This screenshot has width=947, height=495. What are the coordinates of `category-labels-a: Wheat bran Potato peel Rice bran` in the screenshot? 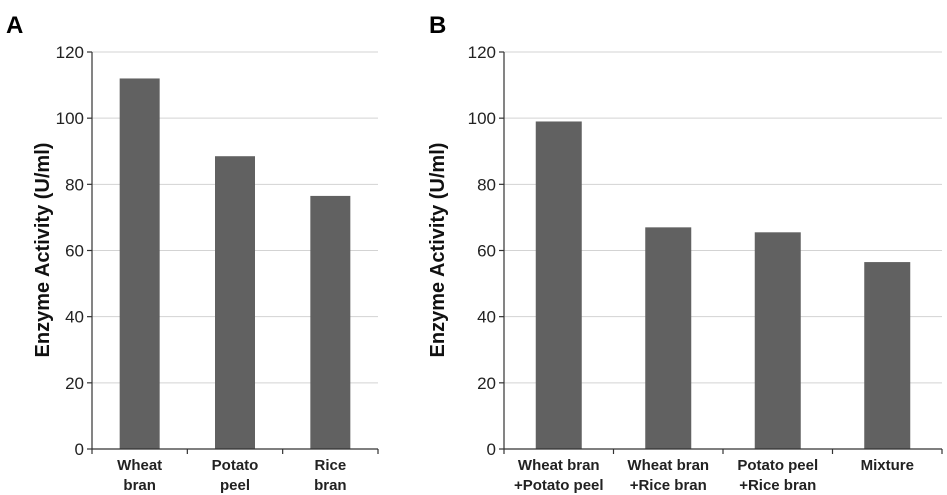 It's located at (231, 475).